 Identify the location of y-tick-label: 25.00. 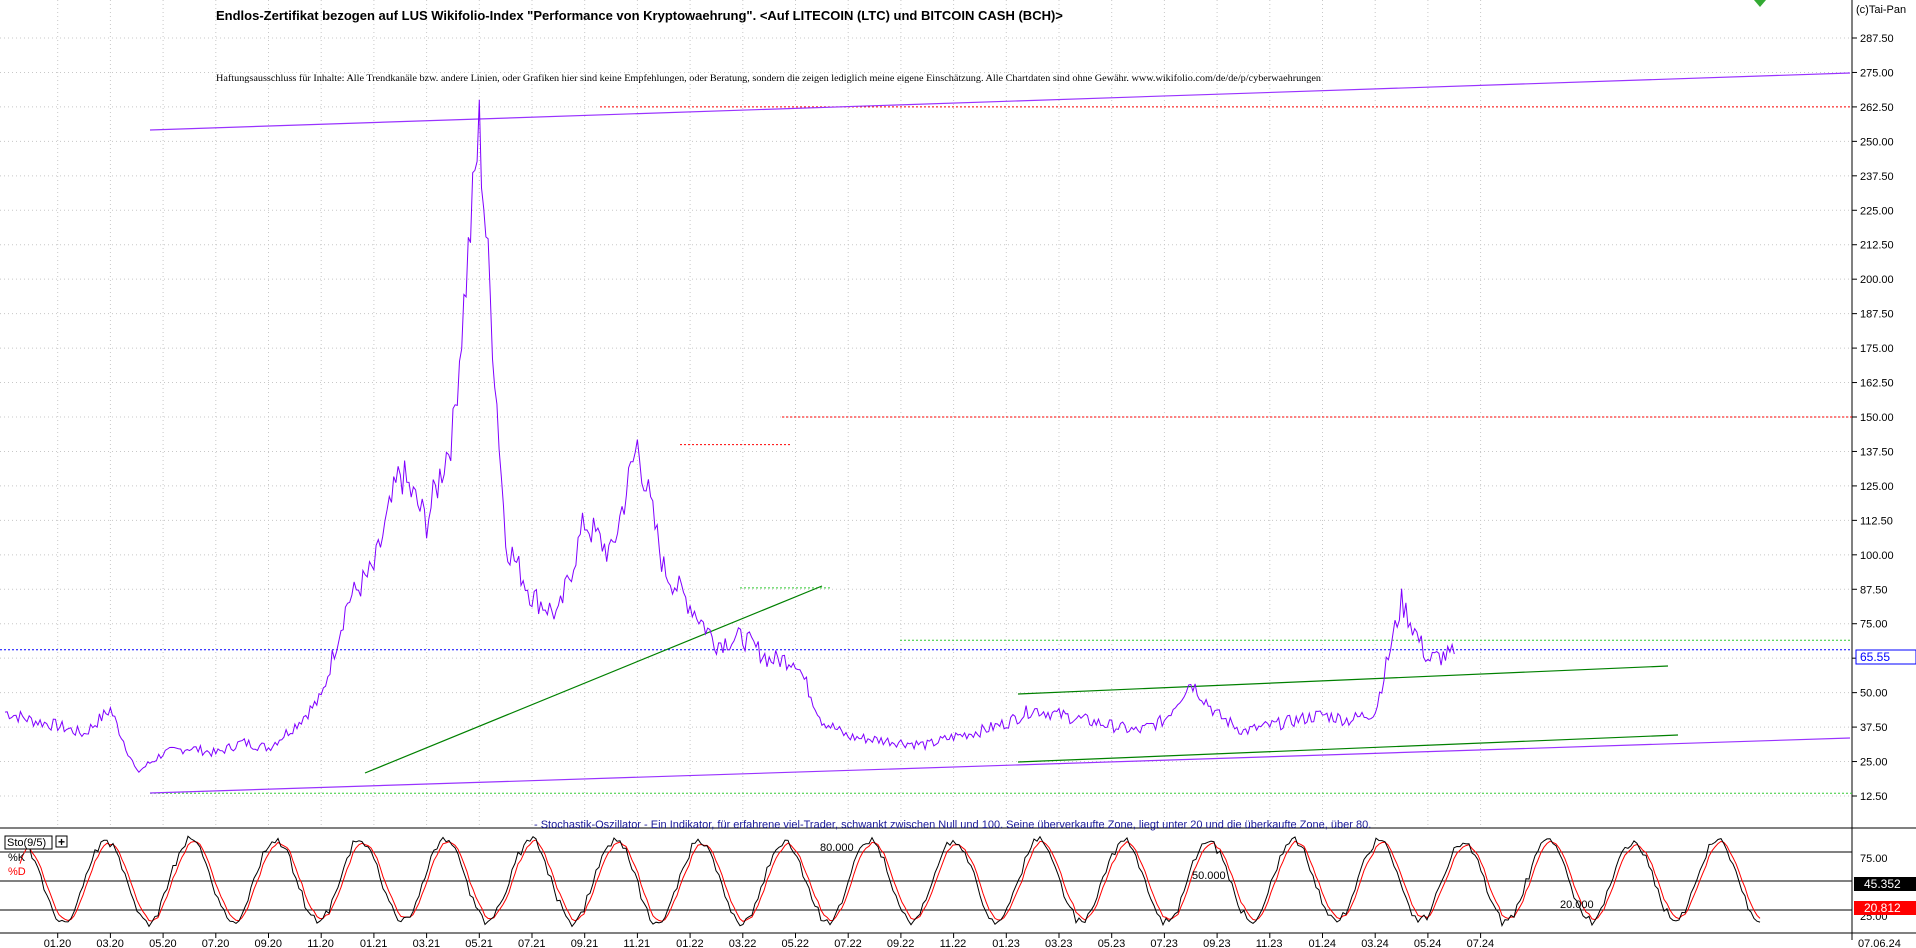
(1874, 763).